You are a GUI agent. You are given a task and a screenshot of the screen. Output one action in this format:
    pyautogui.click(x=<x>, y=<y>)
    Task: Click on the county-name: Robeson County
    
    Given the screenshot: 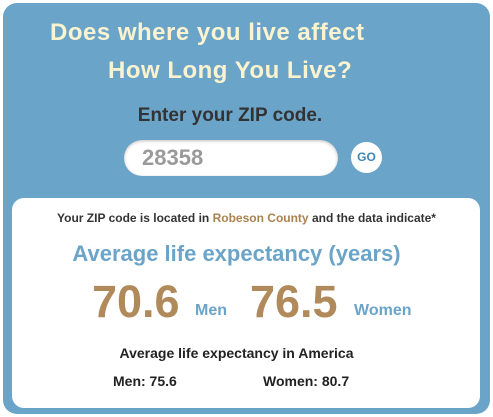 What is the action you would take?
    pyautogui.click(x=260, y=218)
    